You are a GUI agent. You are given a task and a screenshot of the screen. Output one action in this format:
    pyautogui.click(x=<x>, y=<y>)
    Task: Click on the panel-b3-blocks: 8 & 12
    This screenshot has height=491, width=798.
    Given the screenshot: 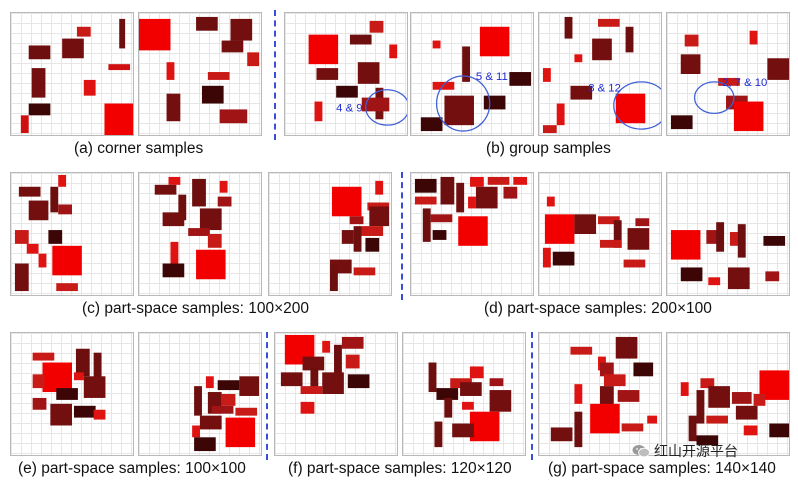 What is the action you would take?
    pyautogui.click(x=601, y=75)
    